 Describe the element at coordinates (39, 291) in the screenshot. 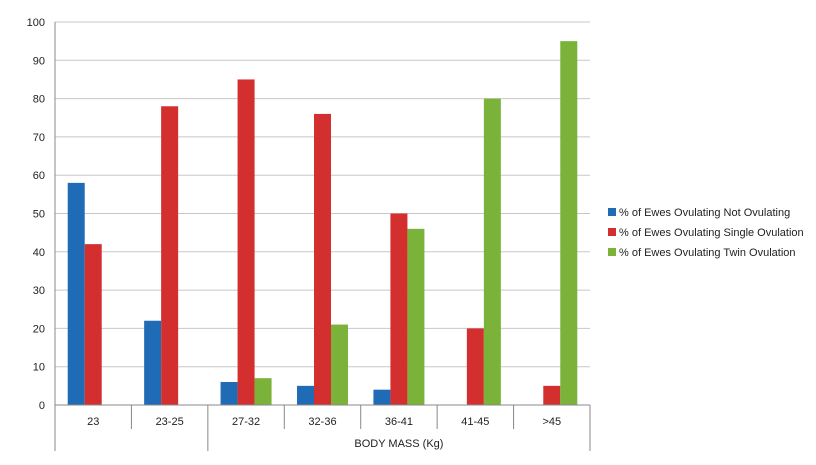

I see `y-tick-label: 30` at that location.